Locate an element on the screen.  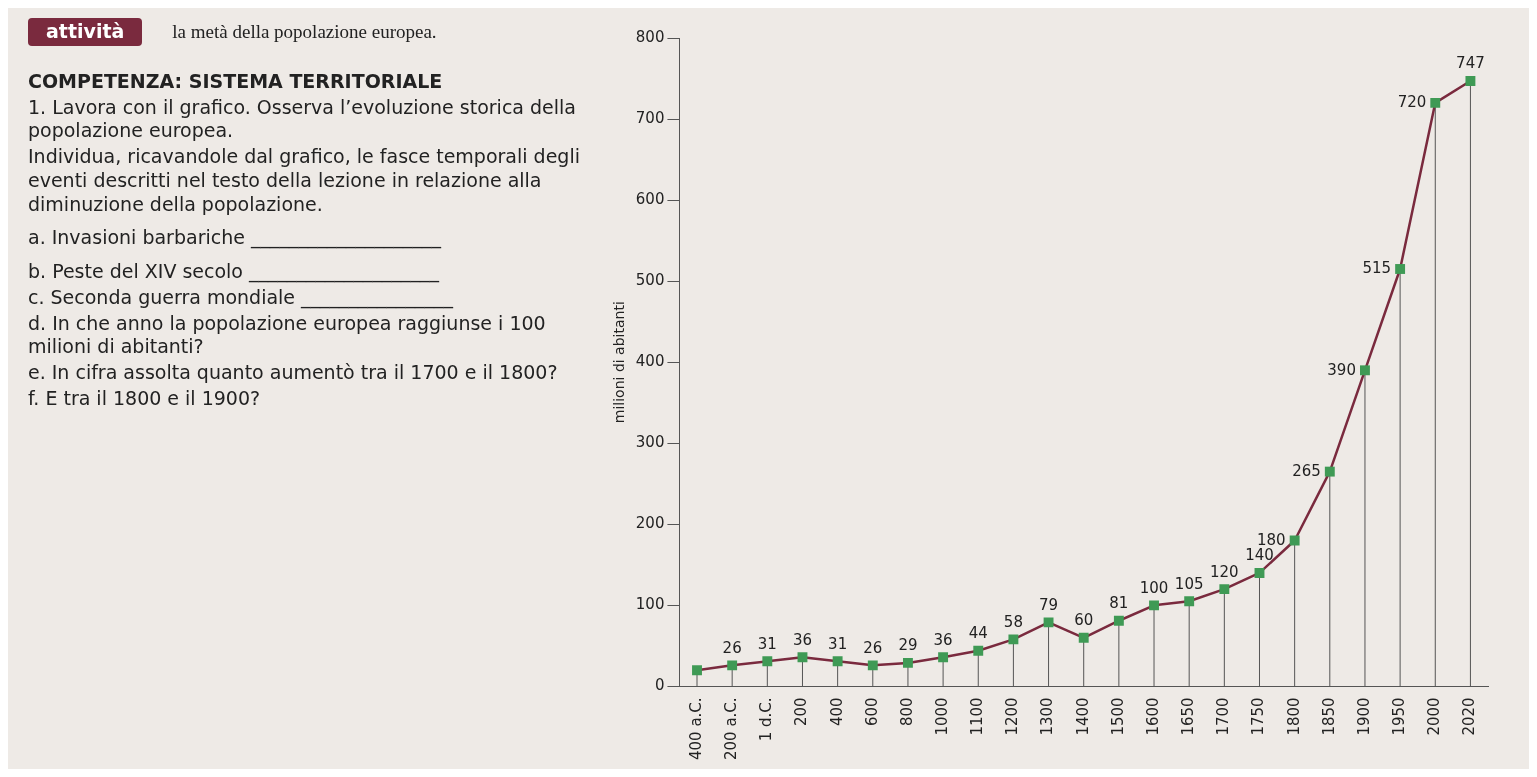
y-tick-label: 600 is located at coordinates (650, 198).